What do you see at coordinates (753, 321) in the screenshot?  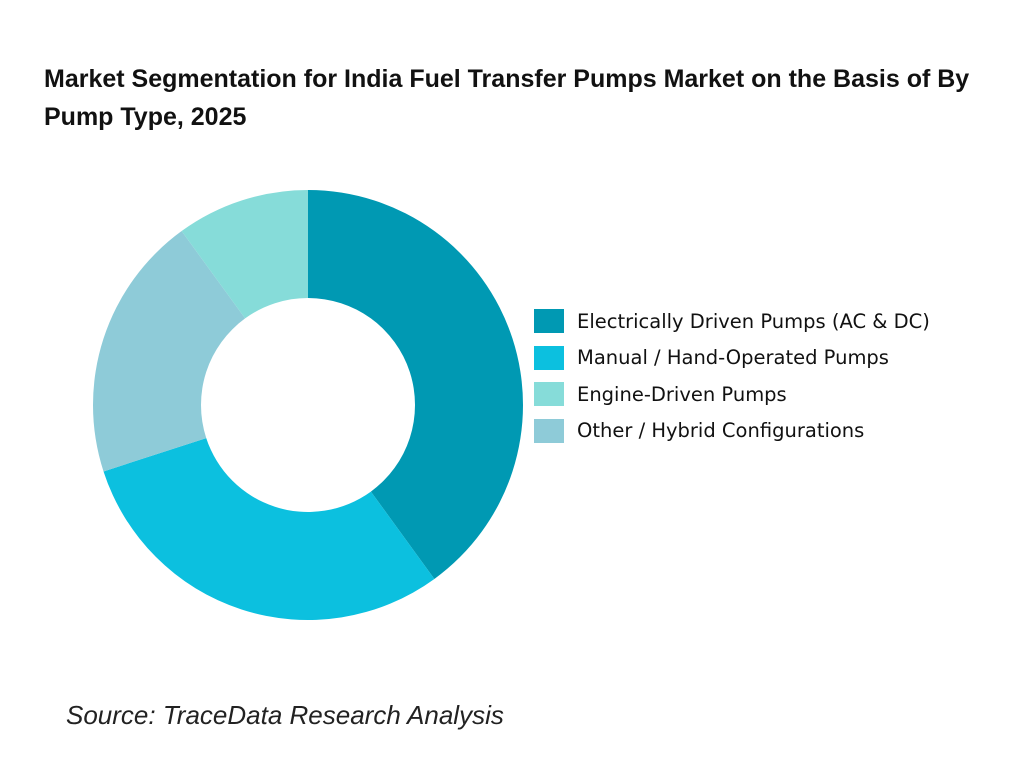 I see `legend-label: Electrically Driven Pumps (AC & DC)` at bounding box center [753, 321].